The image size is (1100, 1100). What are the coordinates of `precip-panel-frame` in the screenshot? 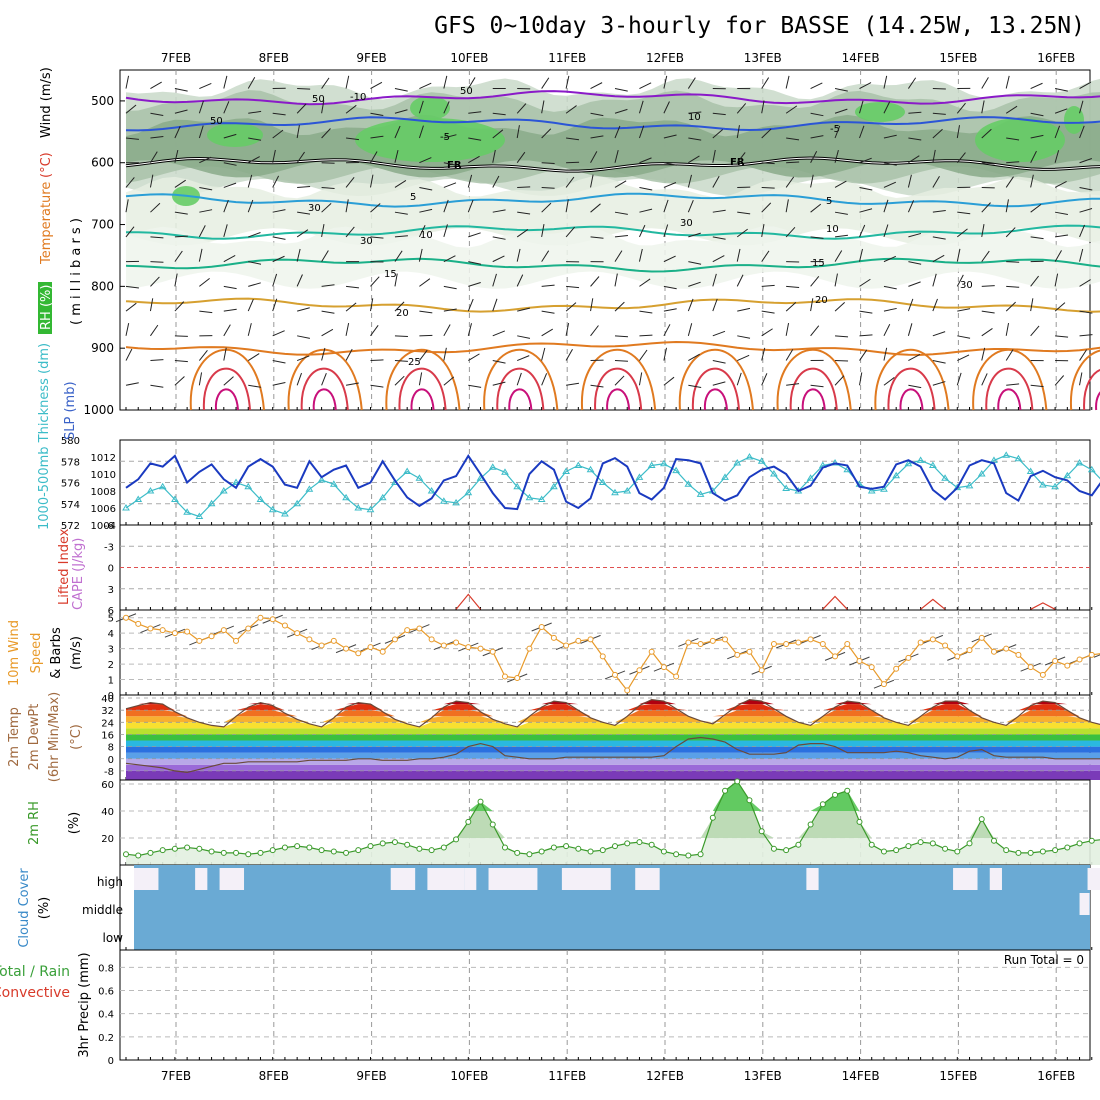 It's located at (605, 1005).